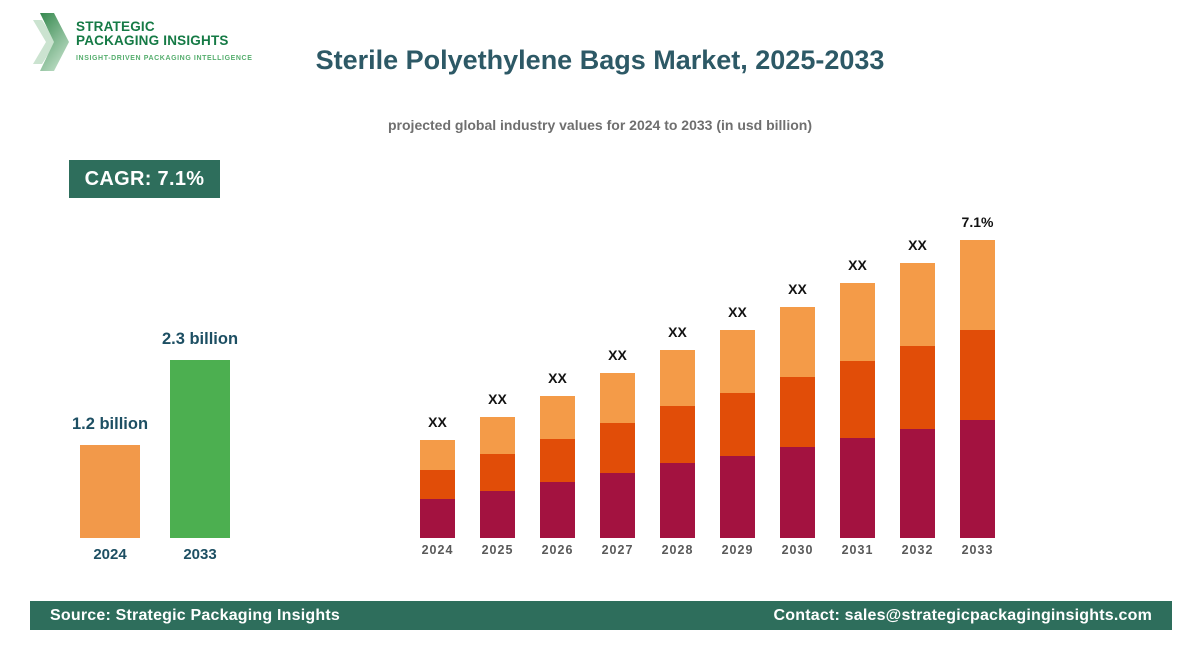  What do you see at coordinates (857, 488) in the screenshot?
I see `stack-segment-bottom-2031` at bounding box center [857, 488].